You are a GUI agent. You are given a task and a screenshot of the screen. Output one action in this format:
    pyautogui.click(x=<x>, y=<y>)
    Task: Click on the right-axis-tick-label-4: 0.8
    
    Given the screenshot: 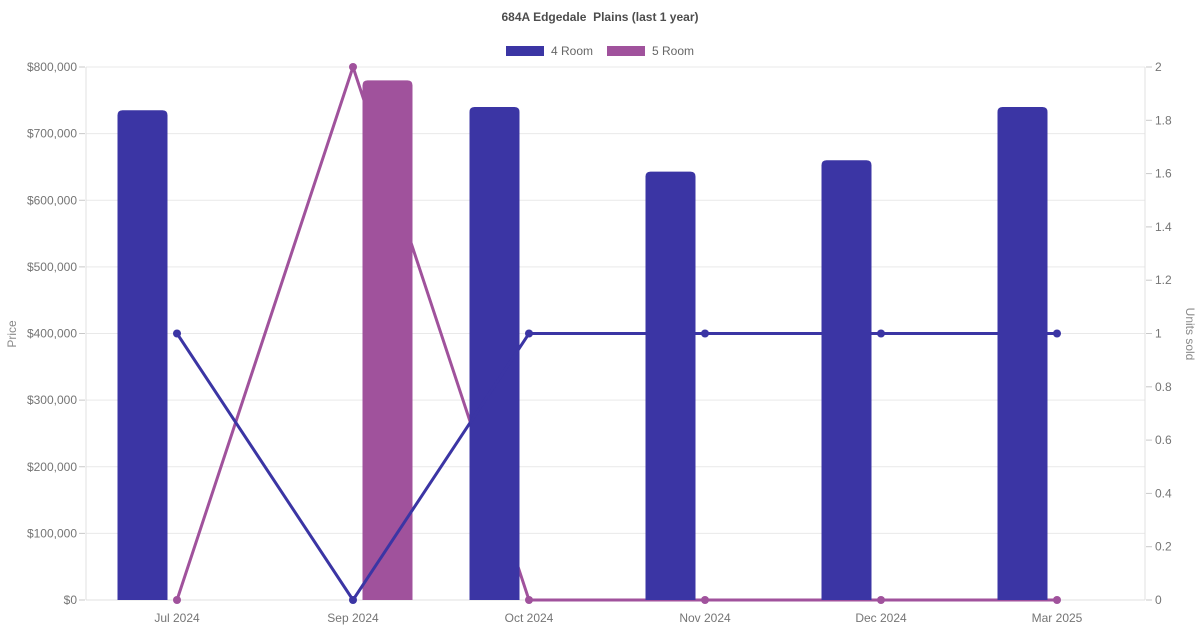 What is the action you would take?
    pyautogui.click(x=1163, y=387)
    